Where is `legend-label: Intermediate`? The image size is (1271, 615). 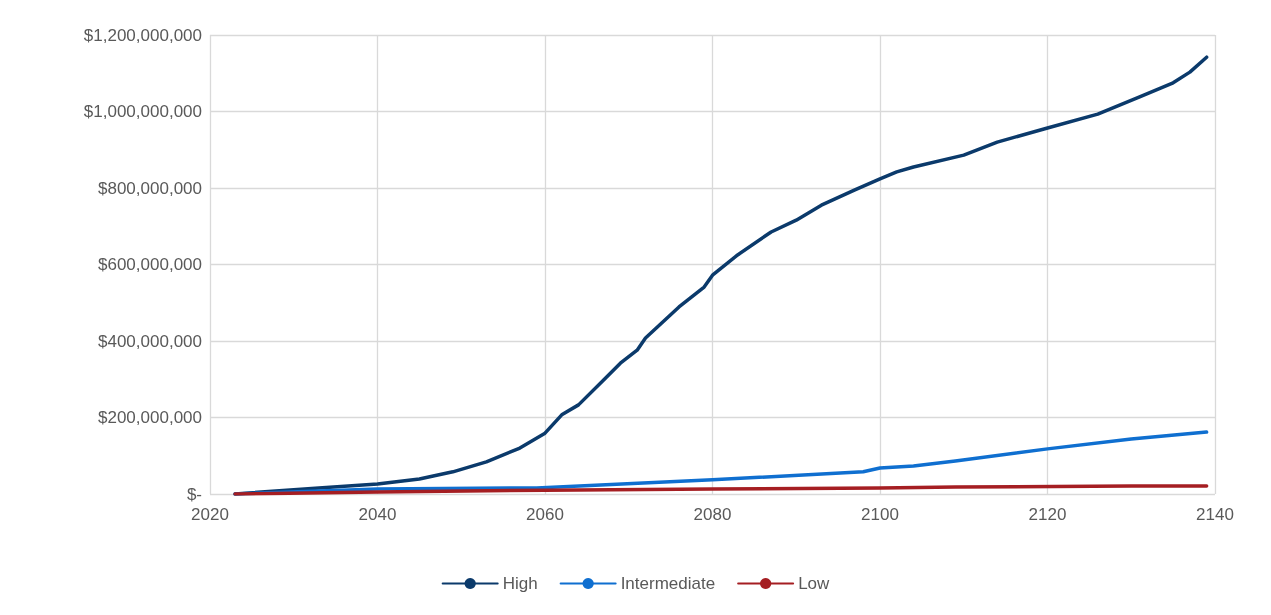
legend-label: Intermediate is located at coordinates (668, 583).